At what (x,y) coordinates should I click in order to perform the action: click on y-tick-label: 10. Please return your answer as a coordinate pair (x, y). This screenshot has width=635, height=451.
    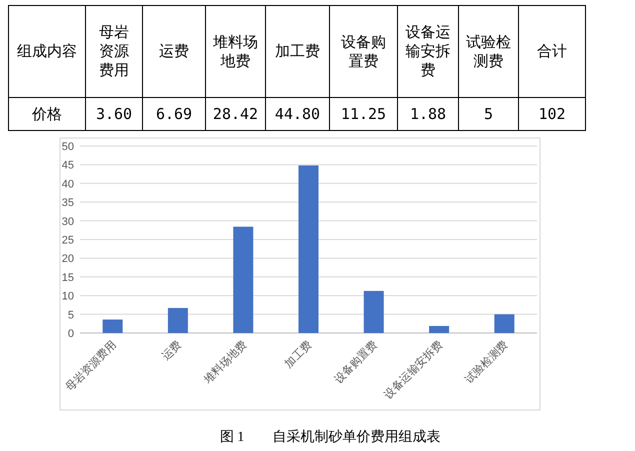
    Looking at the image, I should click on (68, 296).